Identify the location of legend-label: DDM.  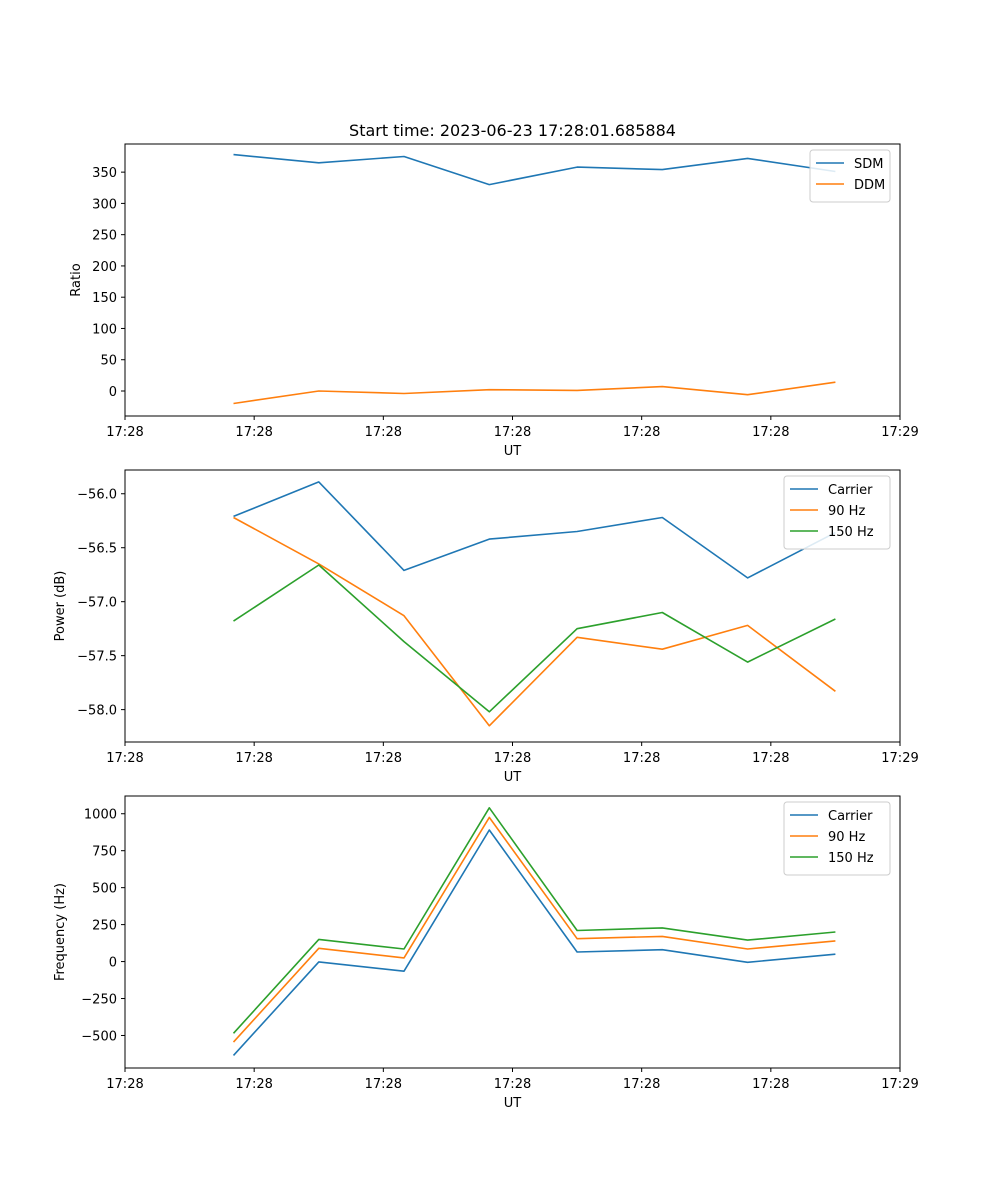
(869, 185).